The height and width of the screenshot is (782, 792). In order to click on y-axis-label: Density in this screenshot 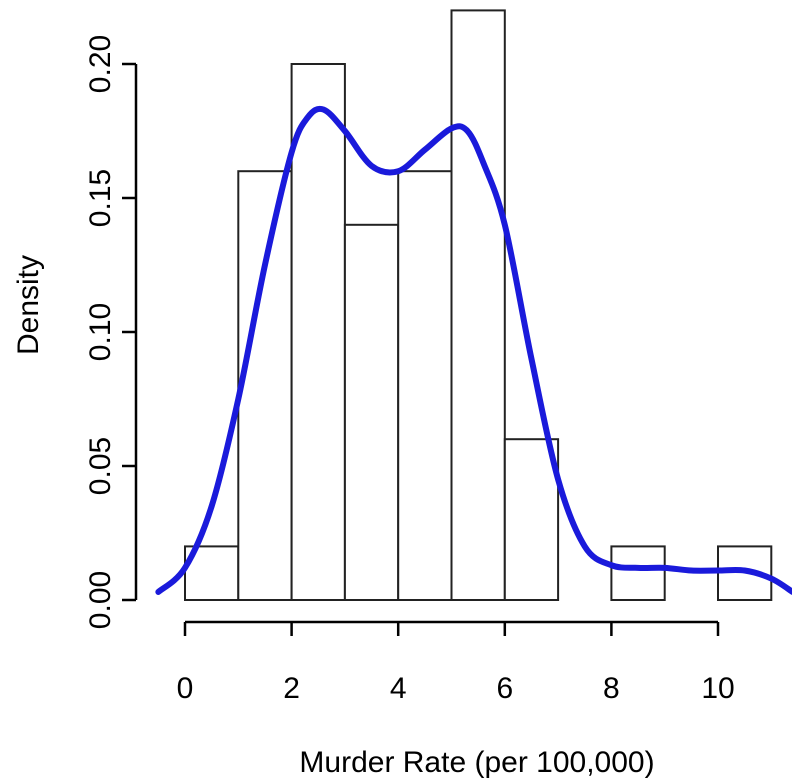, I will do `click(28, 305)`.